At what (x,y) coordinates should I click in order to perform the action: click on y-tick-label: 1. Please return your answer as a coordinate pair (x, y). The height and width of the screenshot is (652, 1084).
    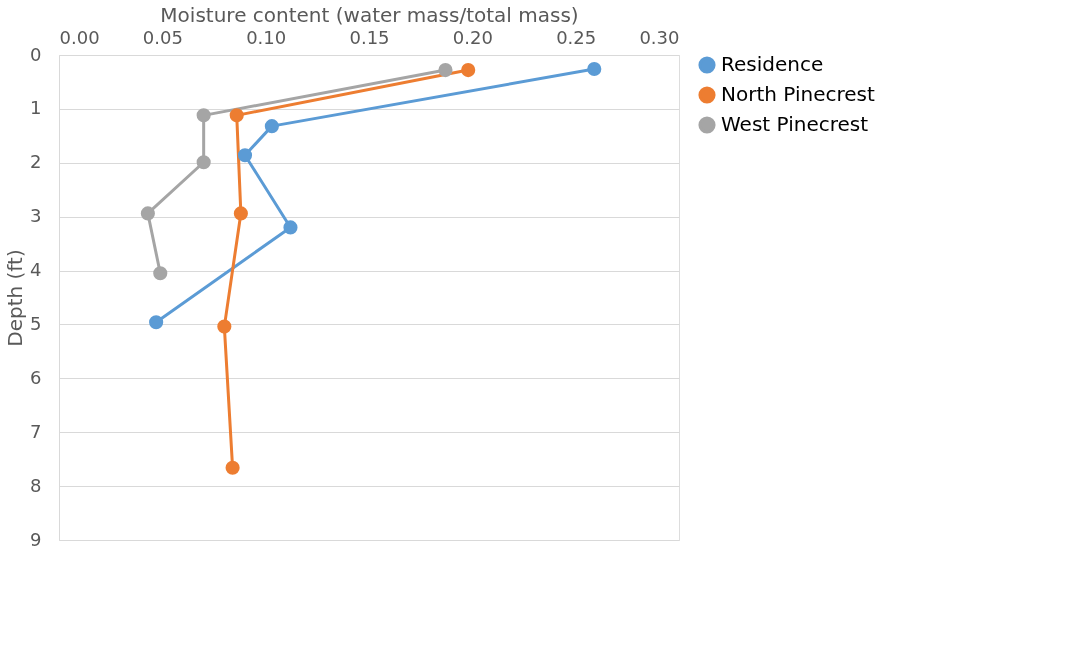
    Looking at the image, I should click on (36, 108).